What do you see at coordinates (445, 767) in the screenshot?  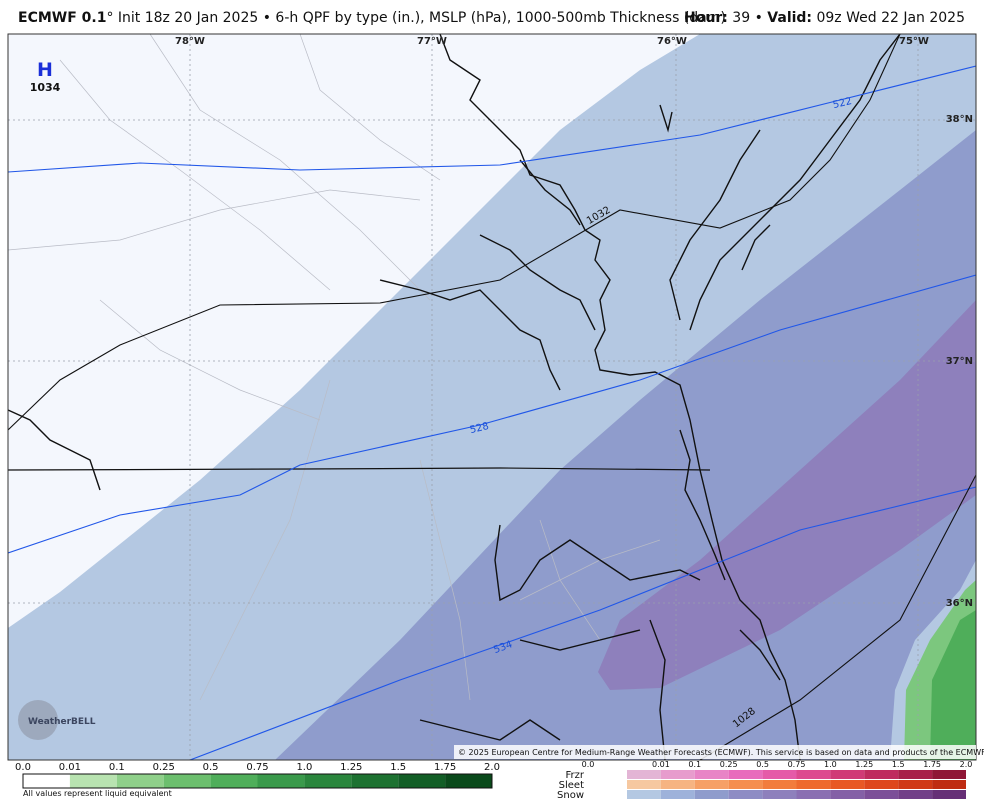 I see `rain-scale-label: 1.75` at bounding box center [445, 767].